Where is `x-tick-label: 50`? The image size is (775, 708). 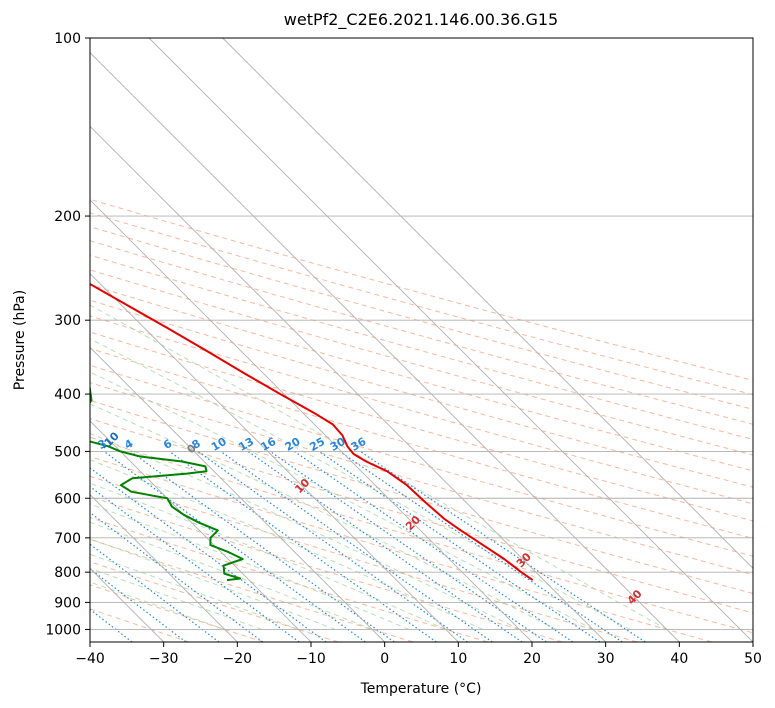
x-tick-label: 50 is located at coordinates (753, 659).